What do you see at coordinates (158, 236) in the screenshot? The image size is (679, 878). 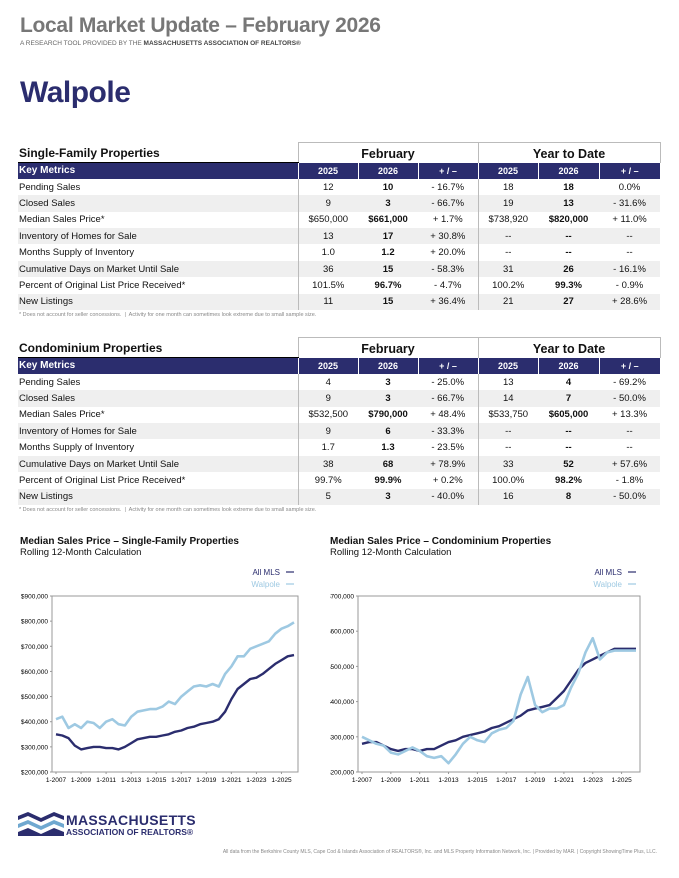 I see `cell: Inventory of Homes for Sale` at bounding box center [158, 236].